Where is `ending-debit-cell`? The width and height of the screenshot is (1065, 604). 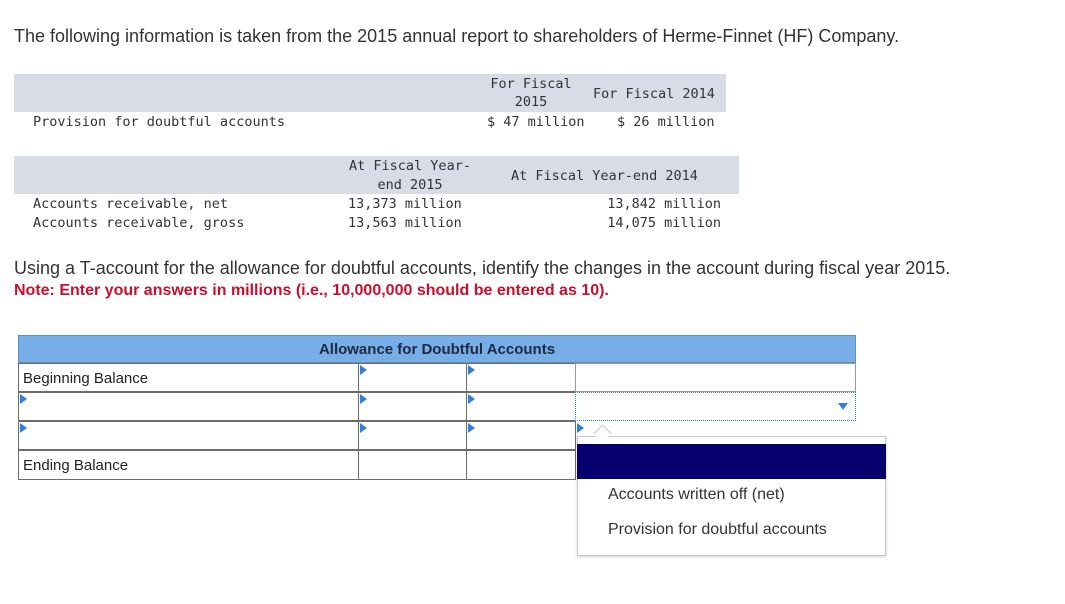 ending-debit-cell is located at coordinates (412, 465).